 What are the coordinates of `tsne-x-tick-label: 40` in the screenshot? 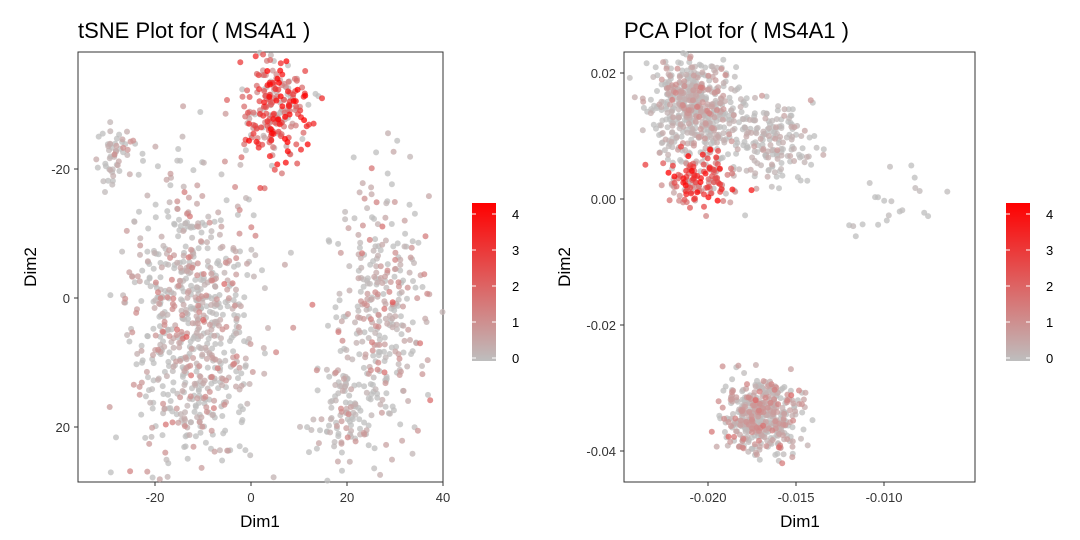 It's located at (443, 497).